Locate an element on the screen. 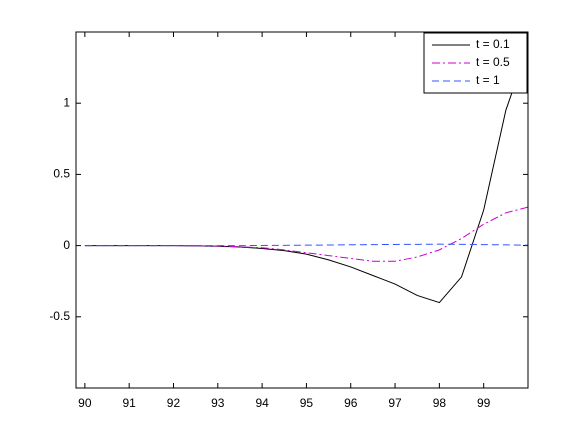  x-tick-label: 99 is located at coordinates (484, 403).